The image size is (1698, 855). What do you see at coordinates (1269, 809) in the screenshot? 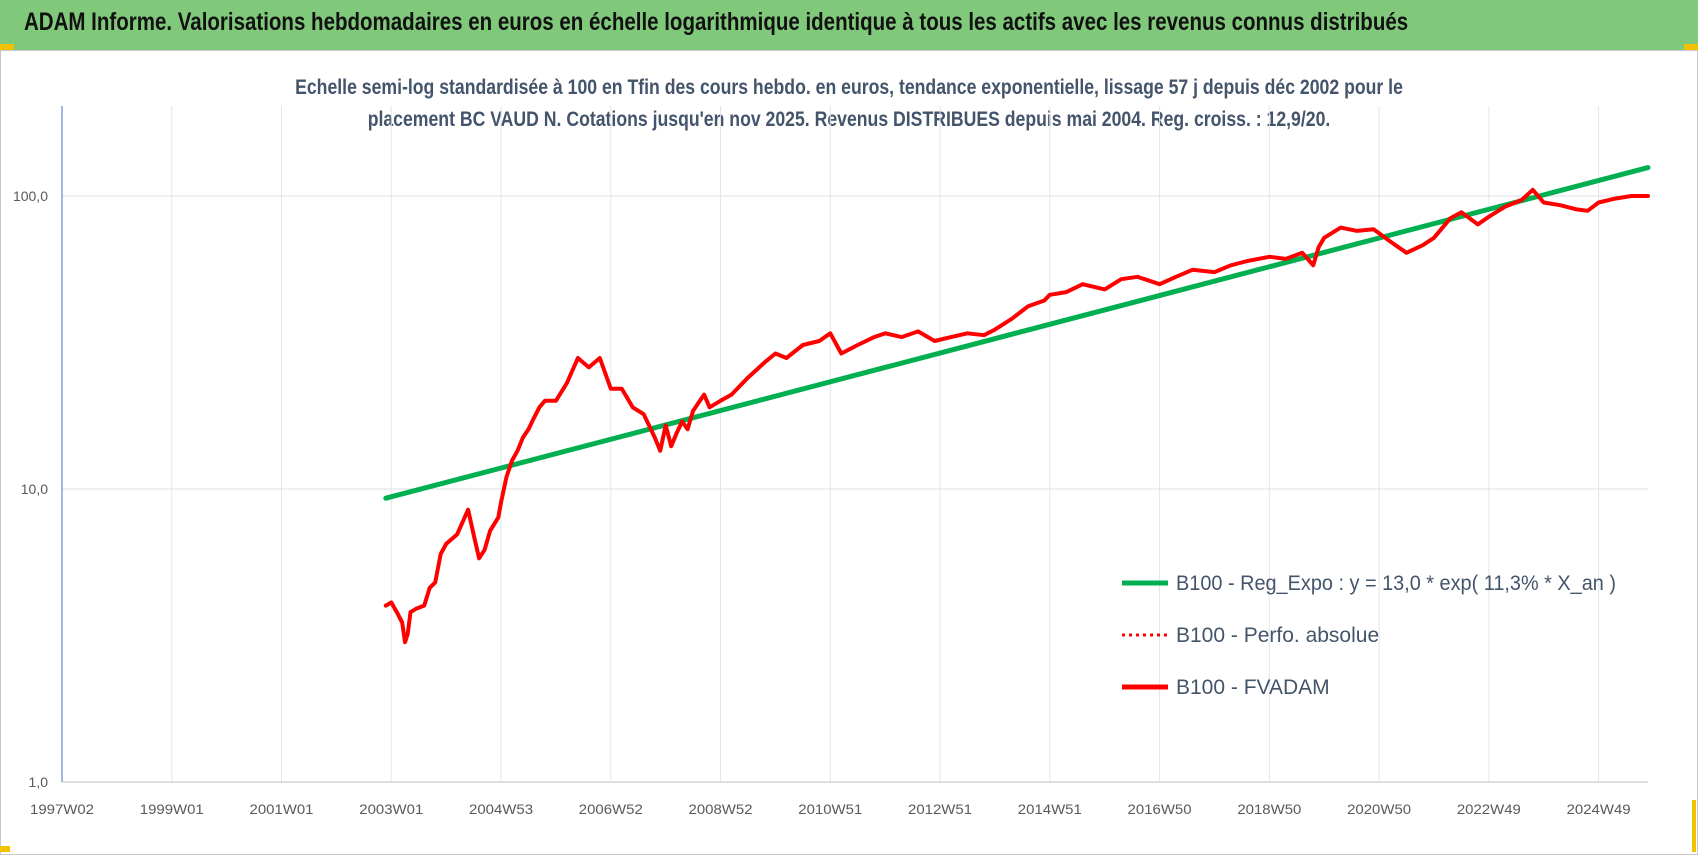
I see `x-tick-label: 2018W50` at bounding box center [1269, 809].